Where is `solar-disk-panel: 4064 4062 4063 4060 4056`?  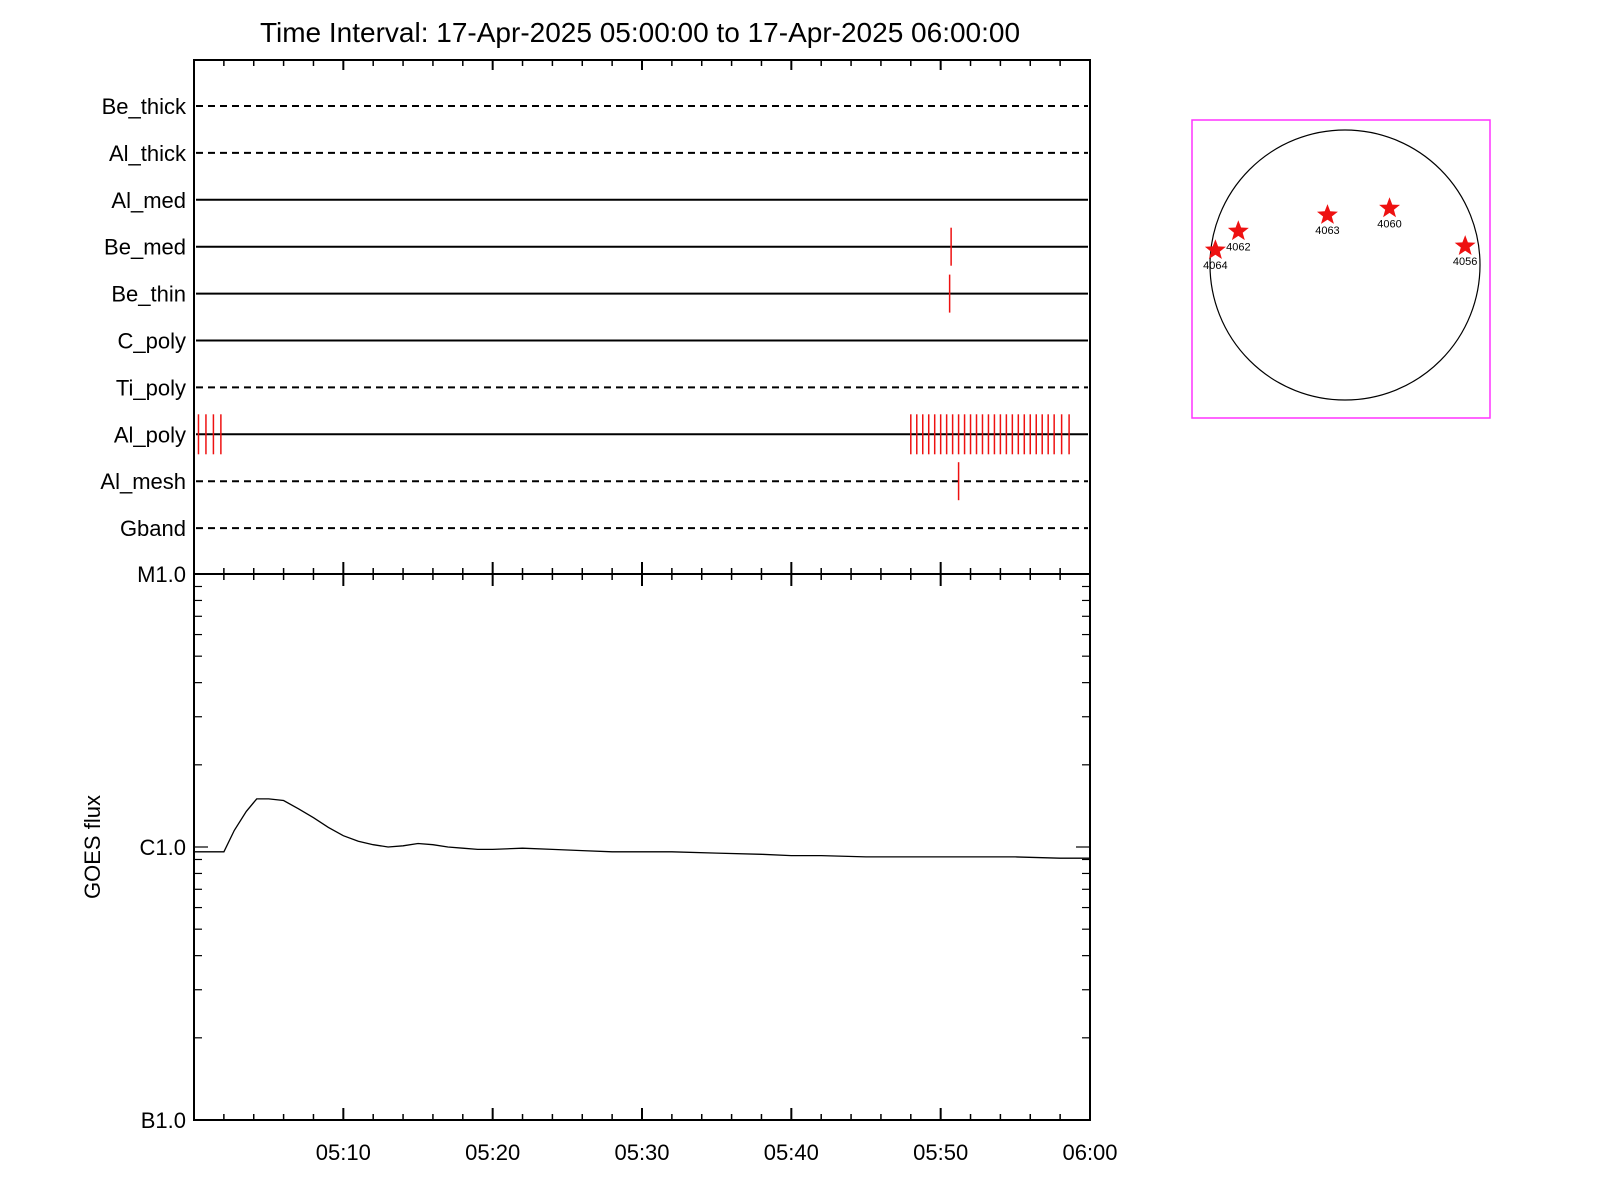 solar-disk-panel: 4064 4062 4063 4060 4056 is located at coordinates (1341, 269).